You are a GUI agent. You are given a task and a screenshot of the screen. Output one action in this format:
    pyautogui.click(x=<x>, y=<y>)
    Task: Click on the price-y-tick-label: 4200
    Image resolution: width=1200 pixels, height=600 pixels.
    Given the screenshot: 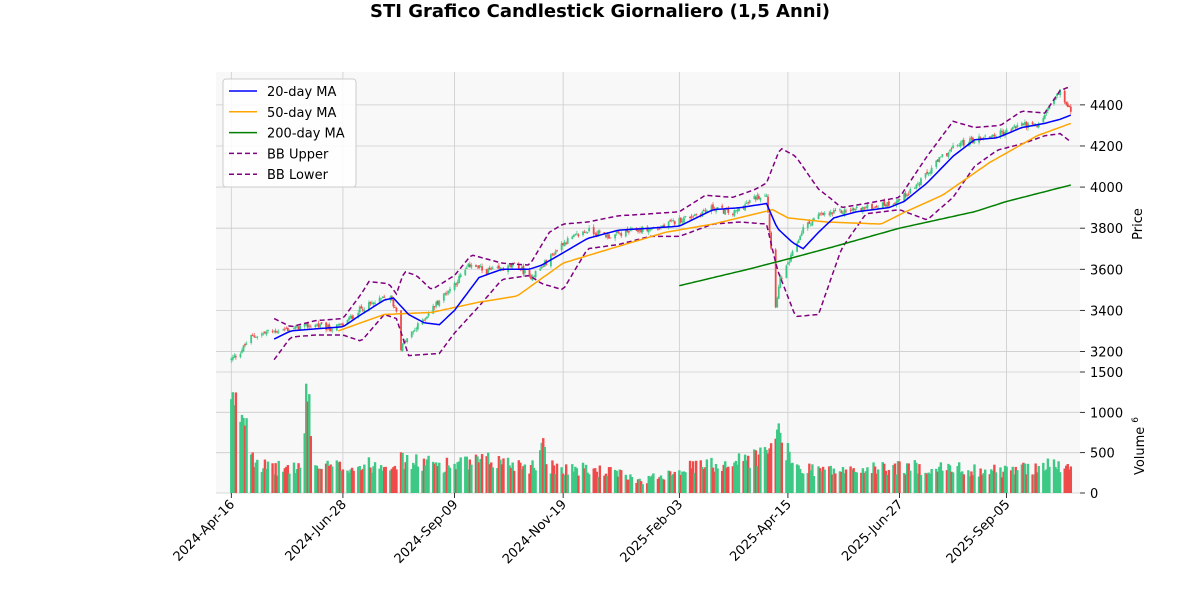 What is the action you would take?
    pyautogui.click(x=1106, y=147)
    